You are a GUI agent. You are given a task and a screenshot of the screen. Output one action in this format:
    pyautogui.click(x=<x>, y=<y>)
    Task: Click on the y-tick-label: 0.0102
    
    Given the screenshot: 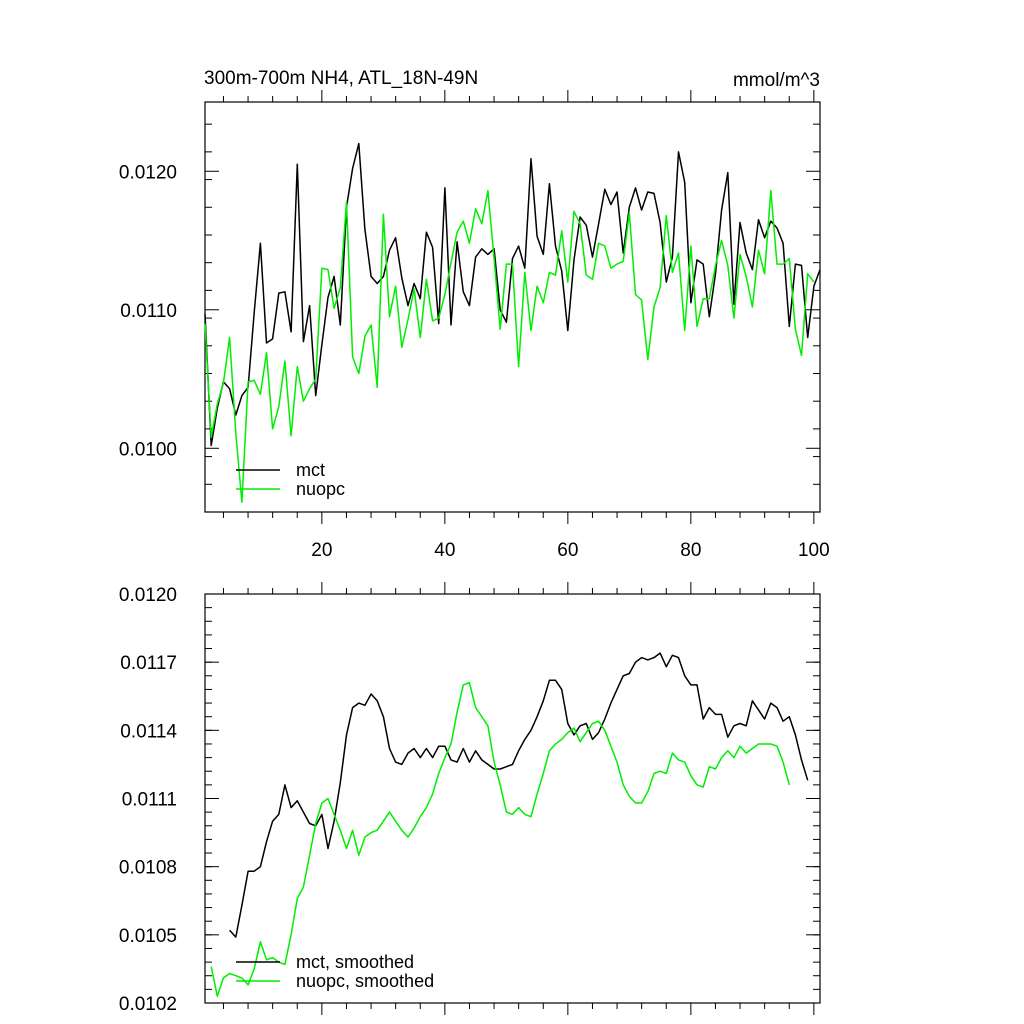 What is the action you would take?
    pyautogui.click(x=148, y=1004)
    